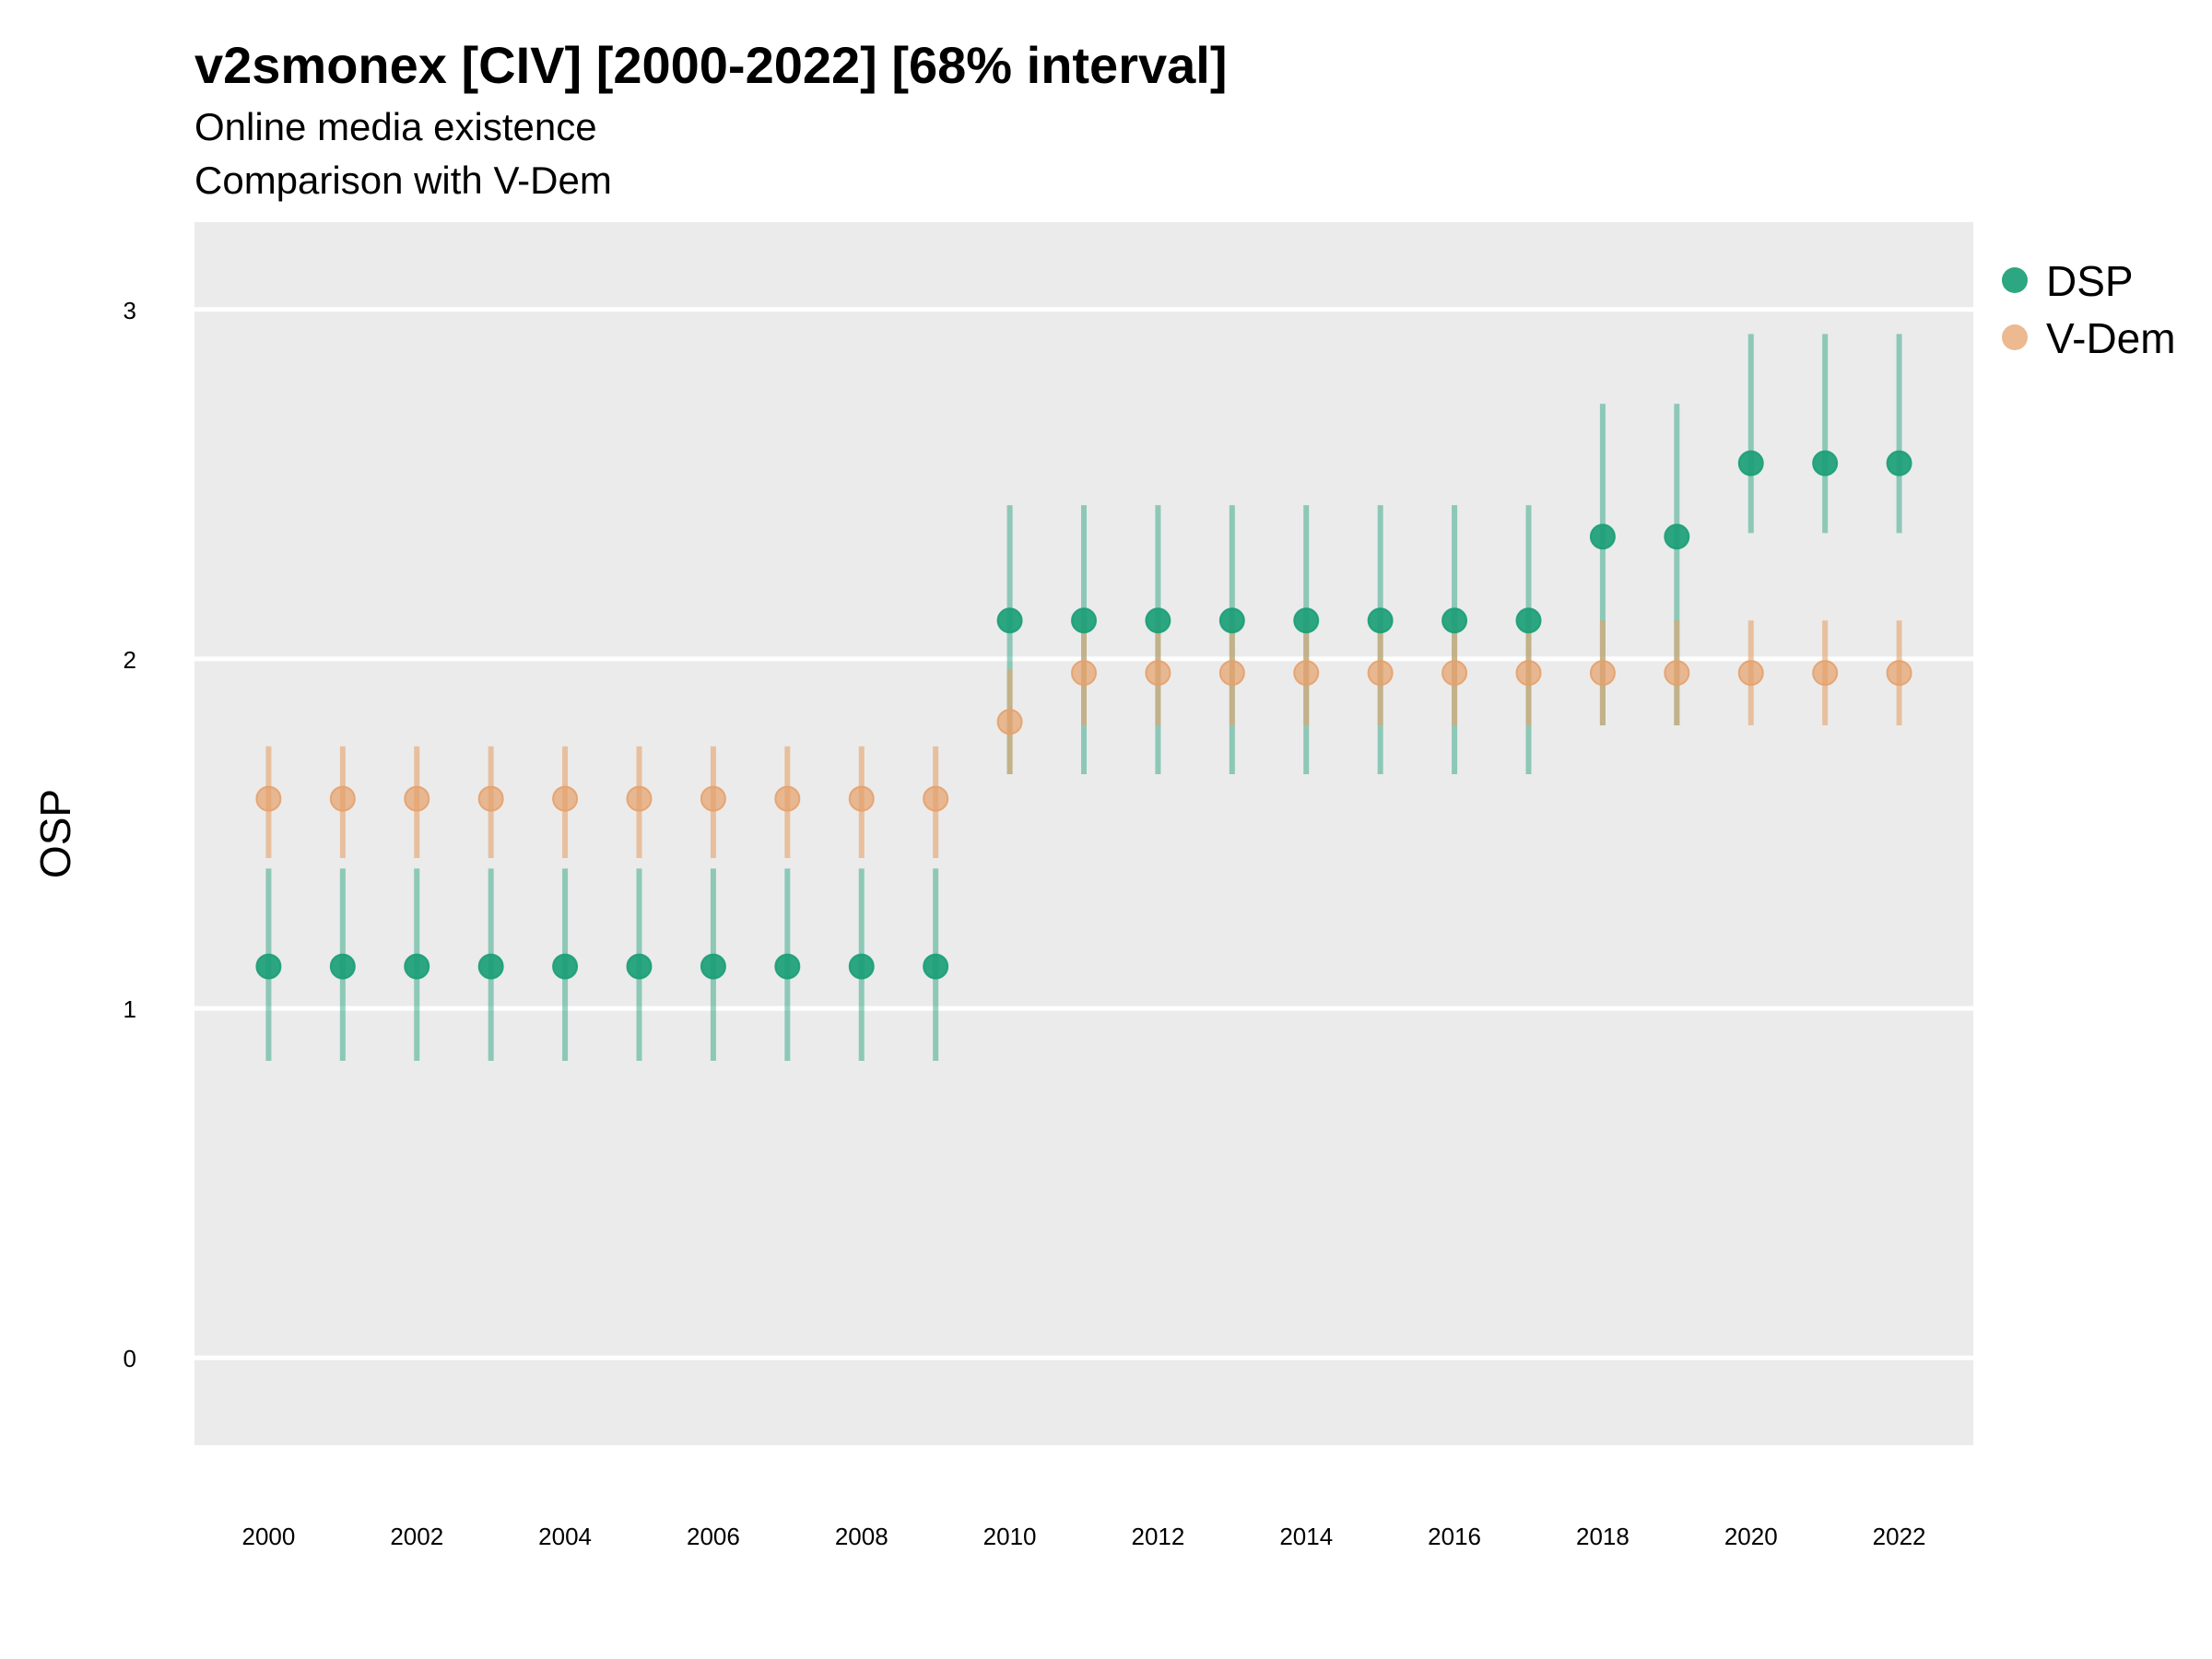 Image resolution: width=2212 pixels, height=1659 pixels. What do you see at coordinates (268, 798) in the screenshot?
I see `vdem-point-2000` at bounding box center [268, 798].